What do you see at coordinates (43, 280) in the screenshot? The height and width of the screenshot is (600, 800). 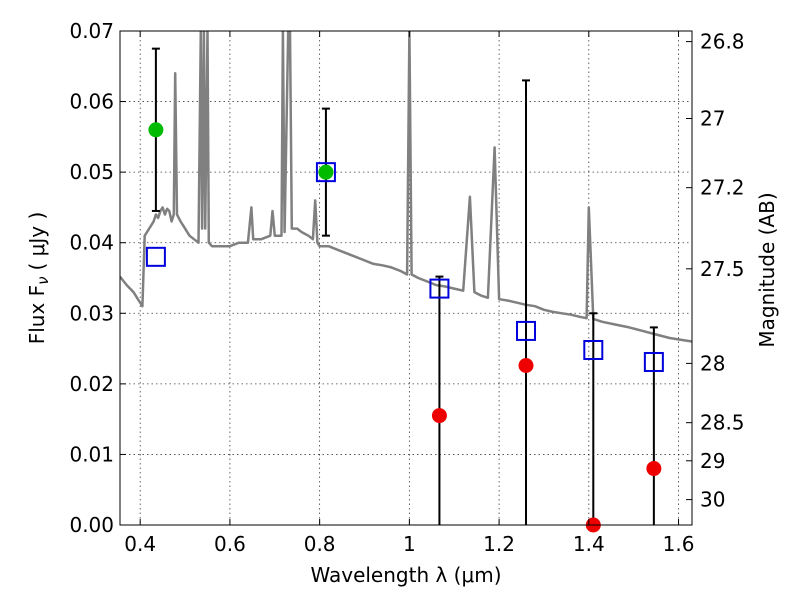 I see `y-axis-title-subscript: ν` at bounding box center [43, 280].